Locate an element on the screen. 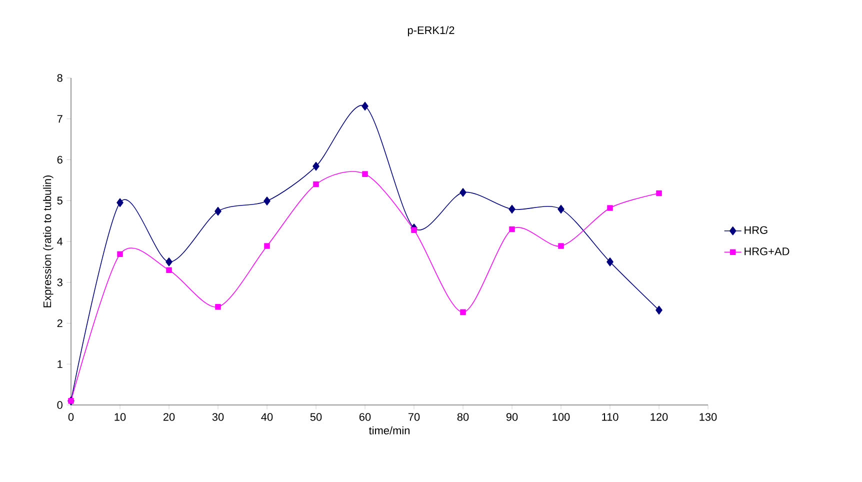 This screenshot has width=862, height=482. x-tick-label: 40 is located at coordinates (267, 417).